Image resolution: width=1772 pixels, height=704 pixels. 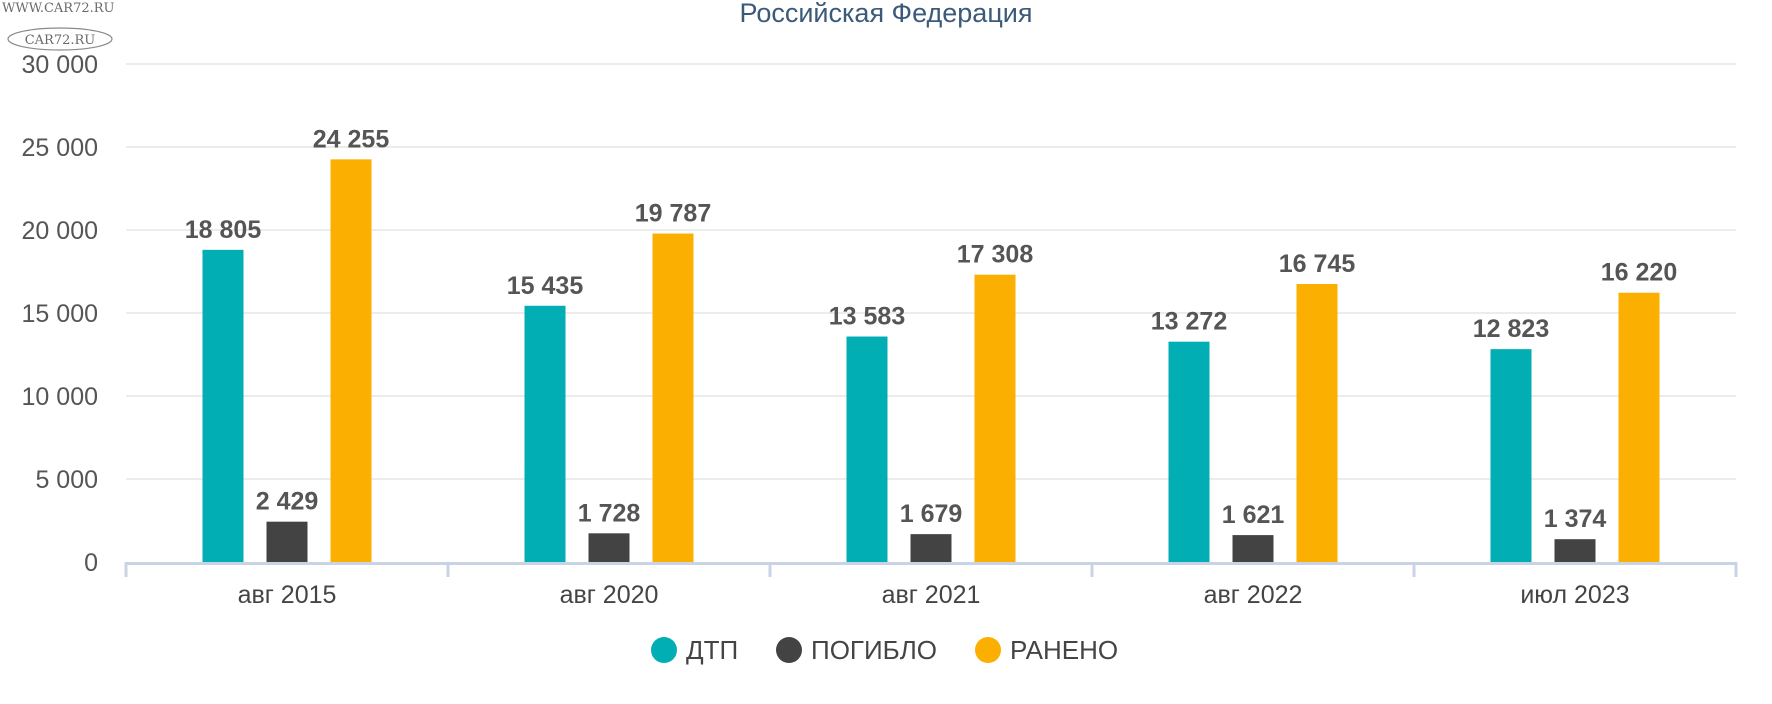 I want to click on y-tick-label: 20 000, so click(x=60, y=231).